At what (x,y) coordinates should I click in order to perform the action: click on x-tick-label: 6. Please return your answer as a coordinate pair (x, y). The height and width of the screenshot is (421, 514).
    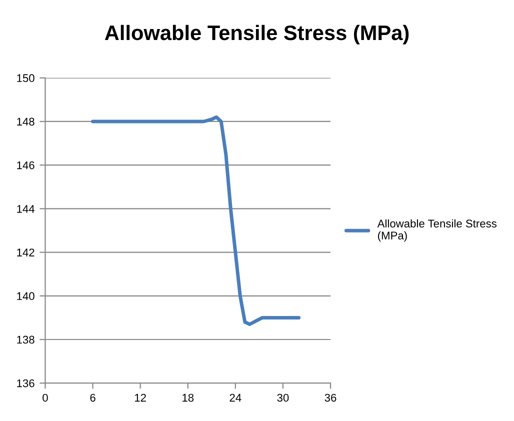
    Looking at the image, I should click on (93, 398).